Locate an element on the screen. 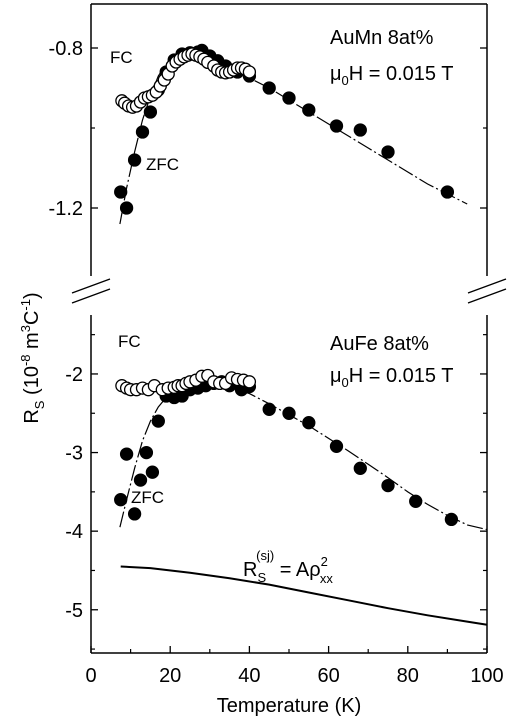  x-tick-label: 60 is located at coordinates (328, 676).